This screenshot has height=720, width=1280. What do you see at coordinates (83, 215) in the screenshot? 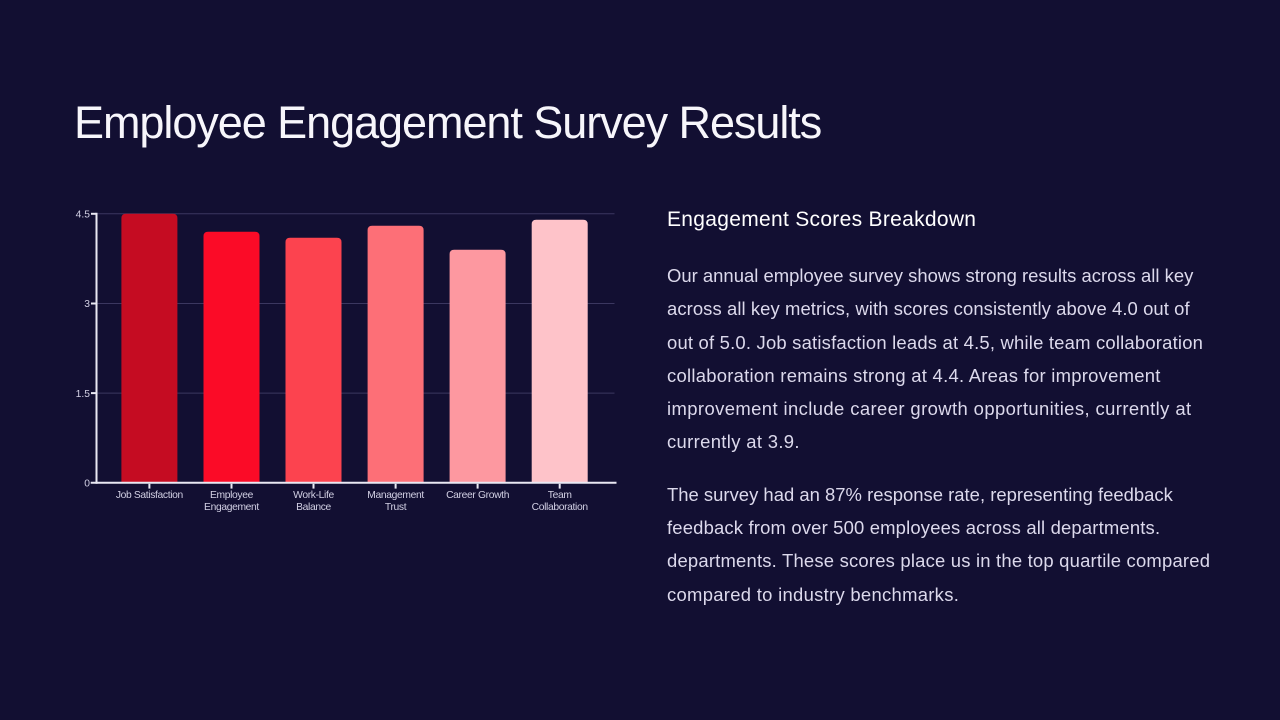
I see `svg-text: 4.5` at bounding box center [83, 215].